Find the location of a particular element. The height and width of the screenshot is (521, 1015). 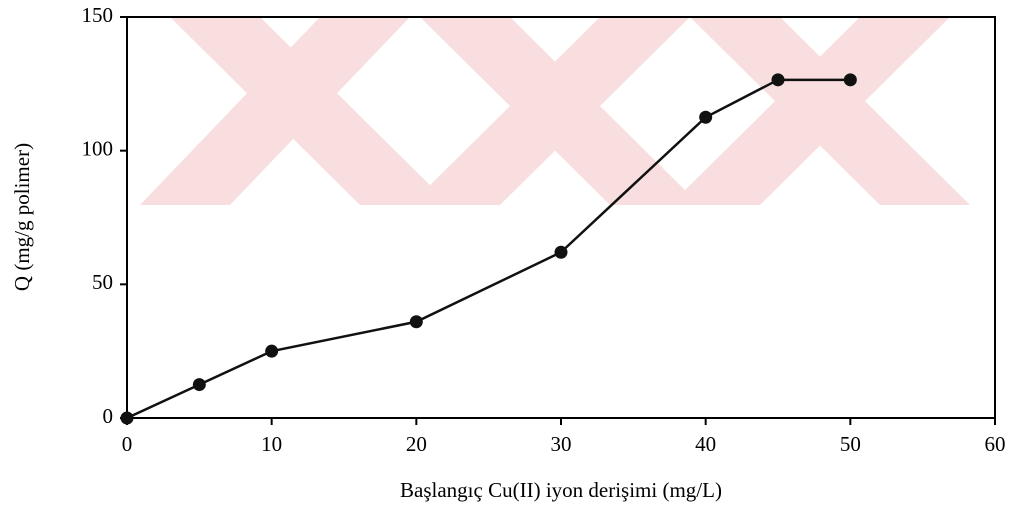

y-axis-label: Q (mg/g polimer) is located at coordinates (22, 217).